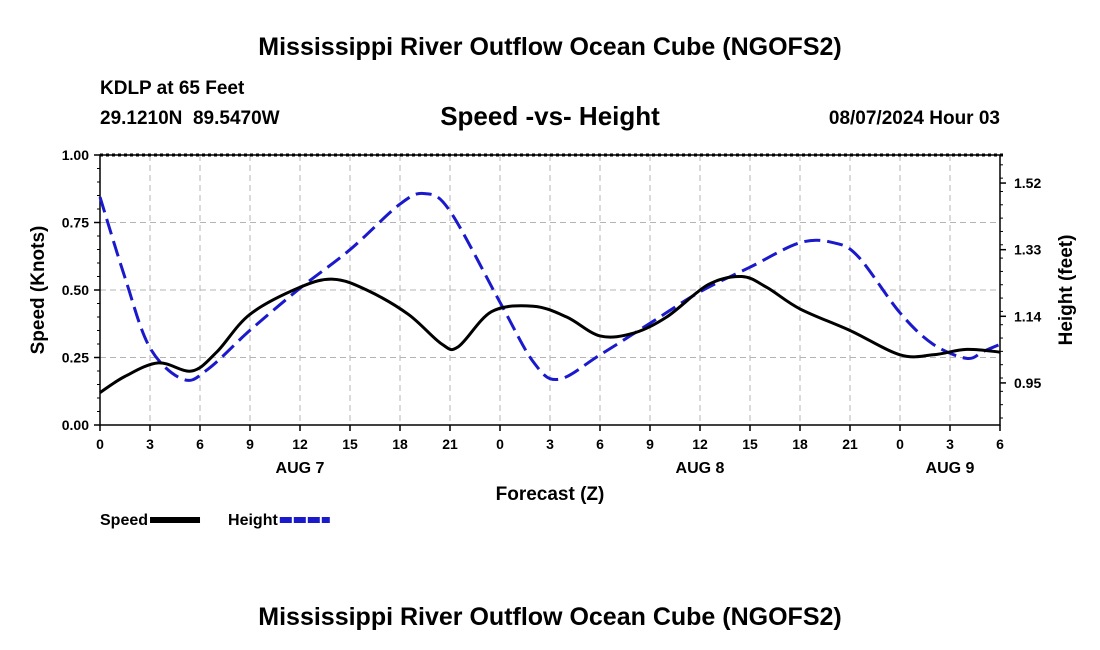  What do you see at coordinates (850, 444) in the screenshot?
I see `x-tick-label: 21` at bounding box center [850, 444].